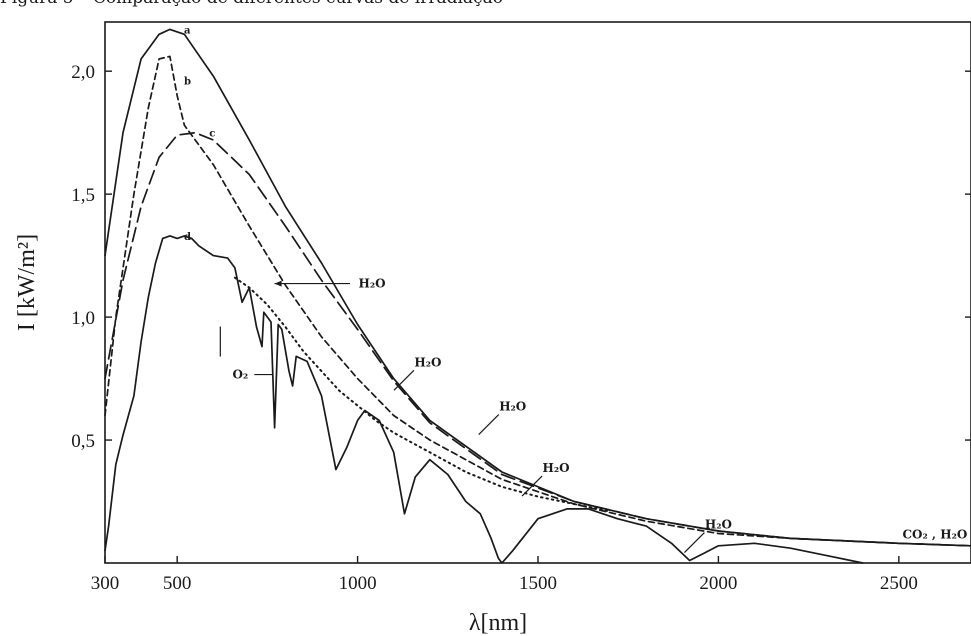 This screenshot has width=971, height=636. I want to click on y-axis-title: I [kW/m²], so click(27, 282).